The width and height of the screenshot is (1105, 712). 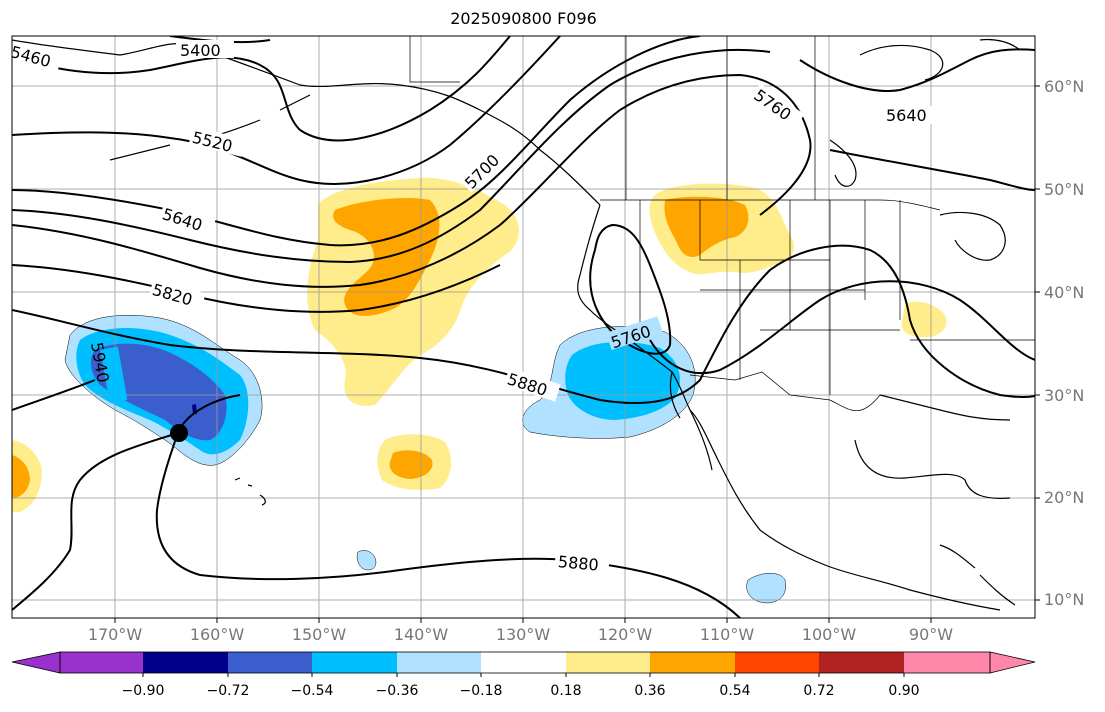 What do you see at coordinates (566, 691) in the screenshot?
I see `colorbar-tick-label: 0.18` at bounding box center [566, 691].